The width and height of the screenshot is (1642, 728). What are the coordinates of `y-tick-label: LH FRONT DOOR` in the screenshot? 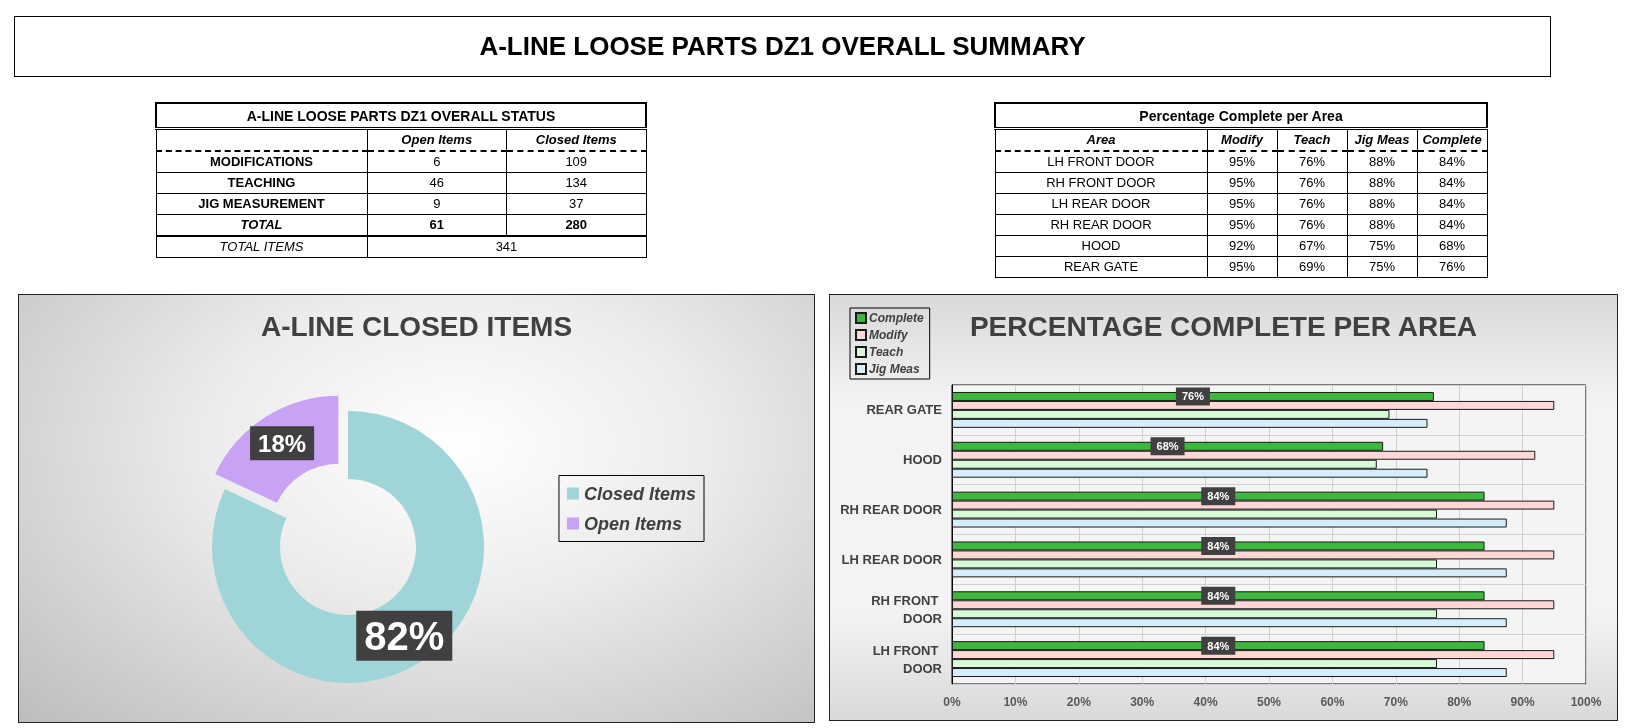 It's located at (907, 659).